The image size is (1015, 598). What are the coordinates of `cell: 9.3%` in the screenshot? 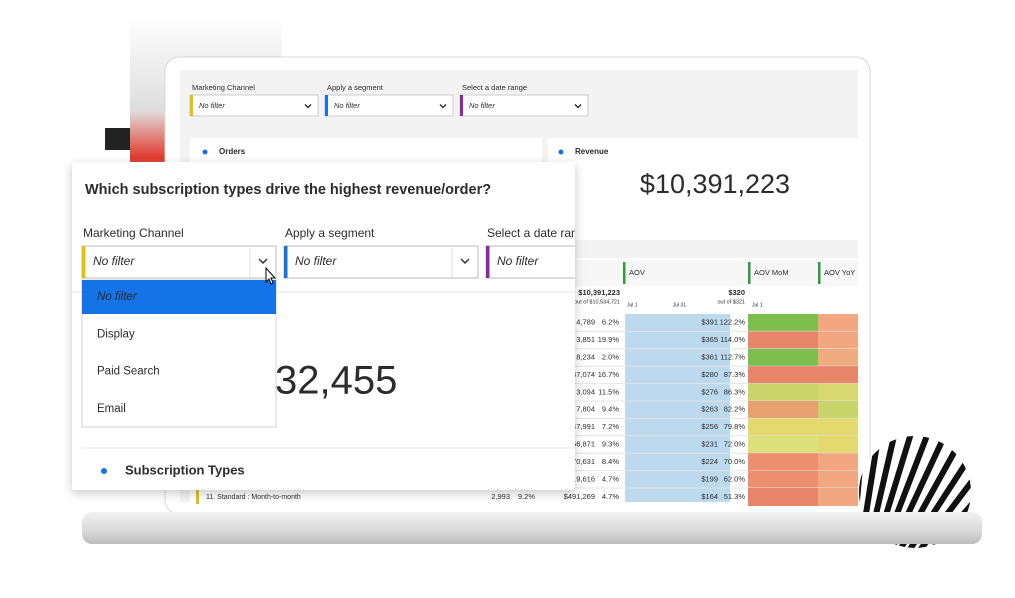 It's located at (610, 443).